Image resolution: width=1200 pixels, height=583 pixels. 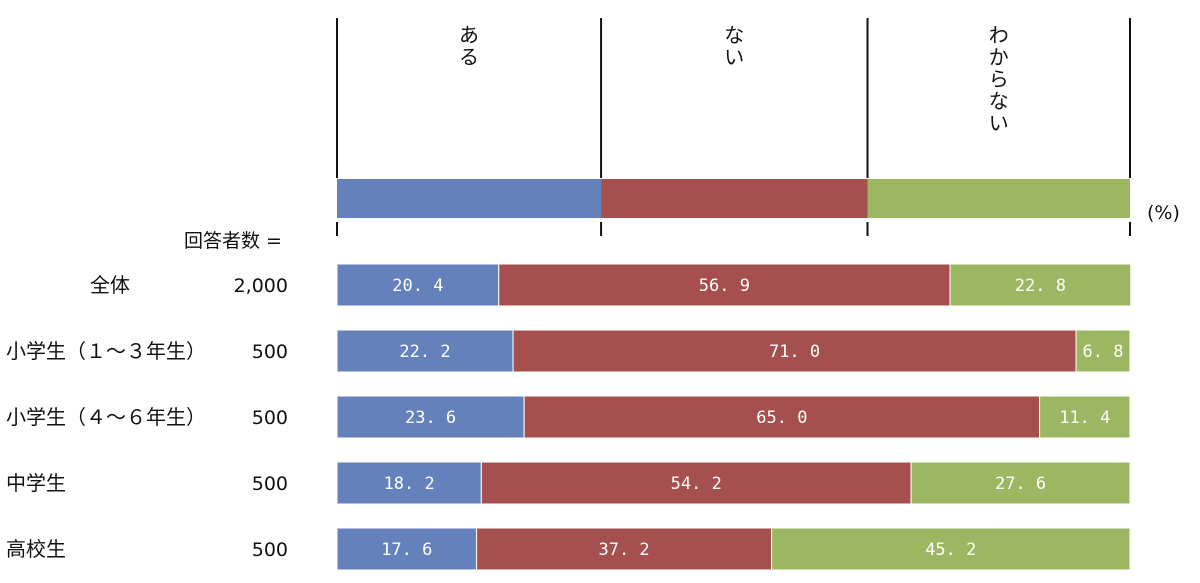 I want to click on category-label-2: 小学生（１～３年生）, so click(x=106, y=351).